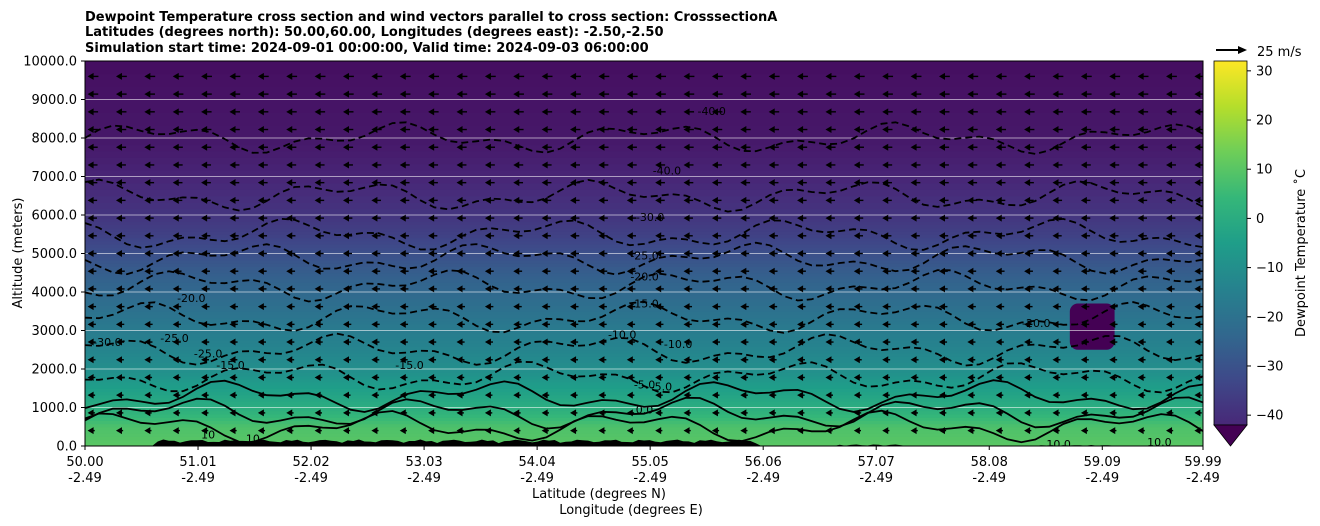 The width and height of the screenshot is (1320, 526). I want to click on x-tick-label-latitude: 52.02, so click(310, 462).